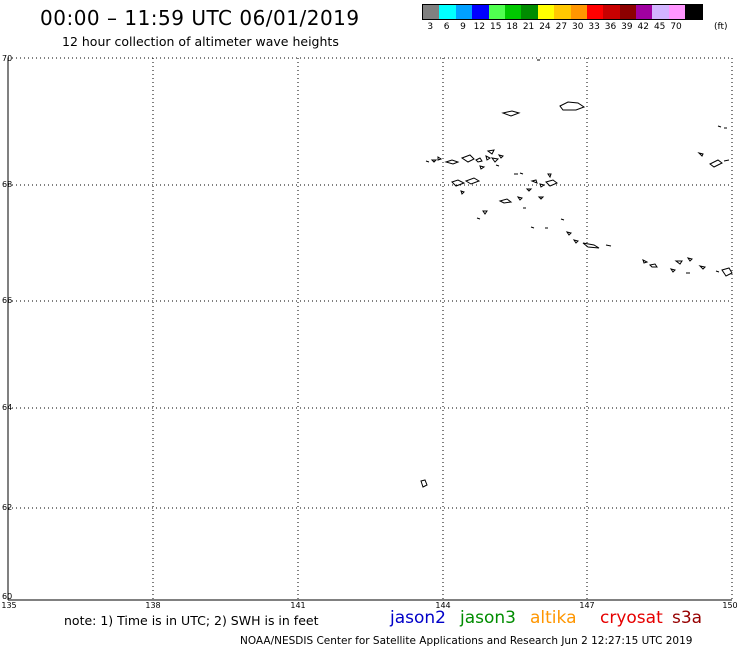  Describe the element at coordinates (7, 58) in the screenshot. I see `lat-label: 70` at that location.